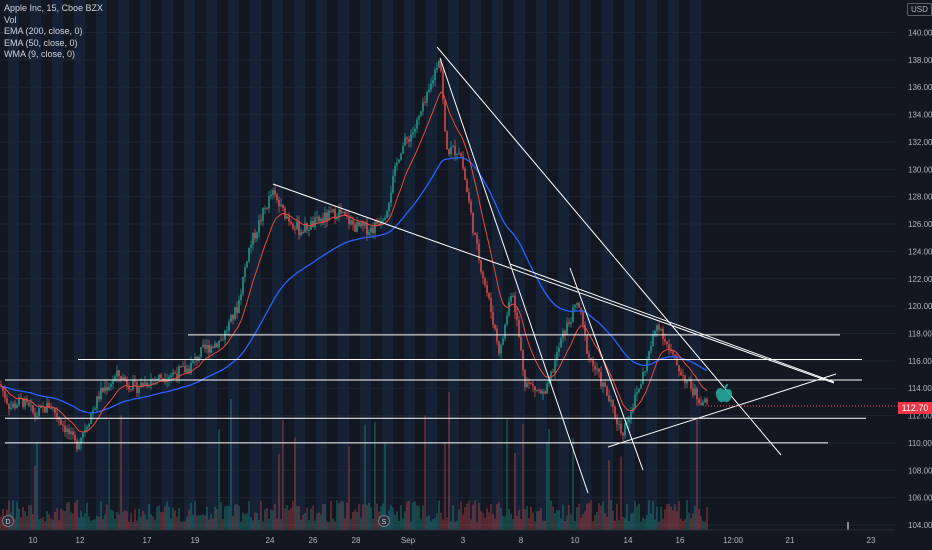  What do you see at coordinates (41, 42) in the screenshot?
I see `legend-item-ema50: EMA (50, close, 0)` at bounding box center [41, 42].